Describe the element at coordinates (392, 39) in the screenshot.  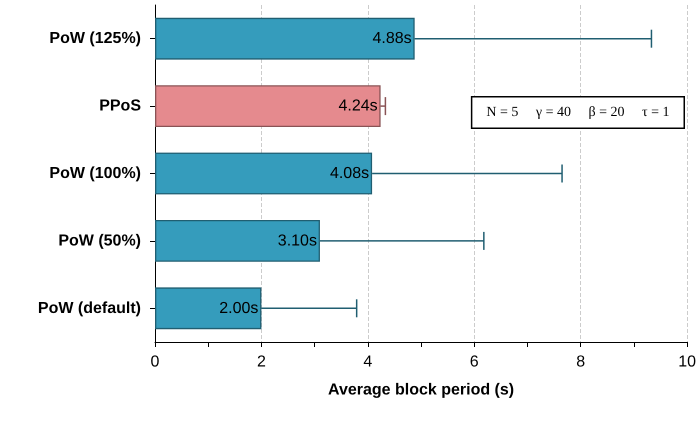
I see `data-label: 4.88s` at that location.